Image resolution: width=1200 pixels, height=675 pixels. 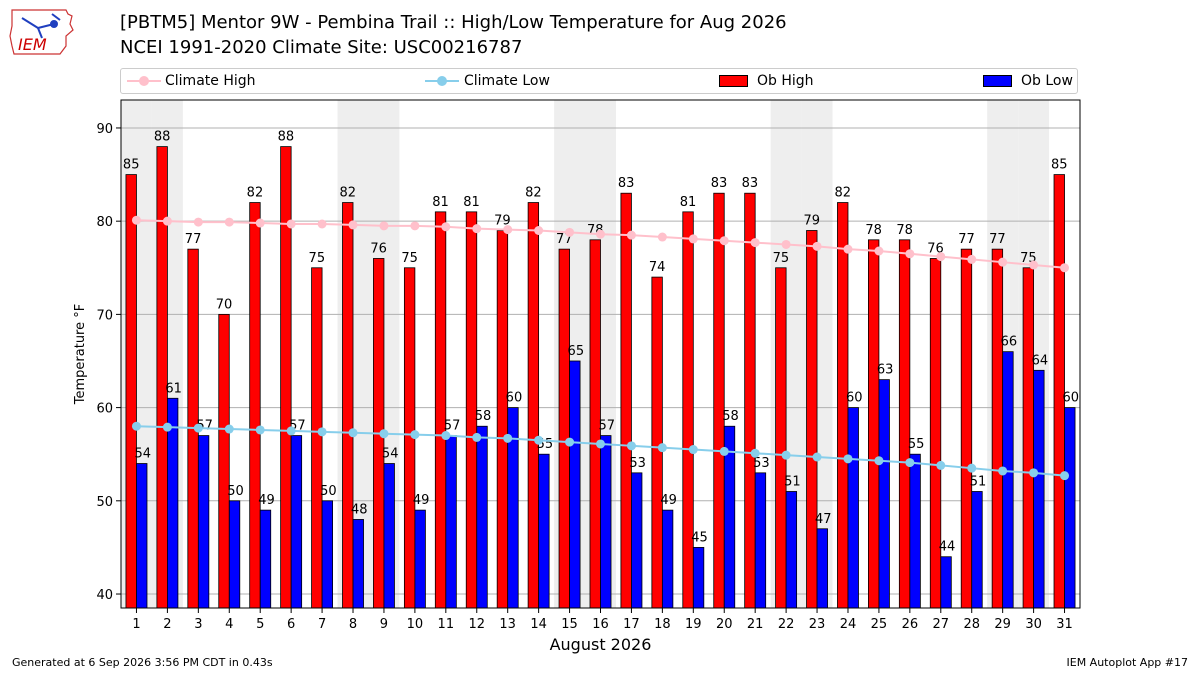 I want to click on x-tick-label: 14, so click(x=538, y=624).